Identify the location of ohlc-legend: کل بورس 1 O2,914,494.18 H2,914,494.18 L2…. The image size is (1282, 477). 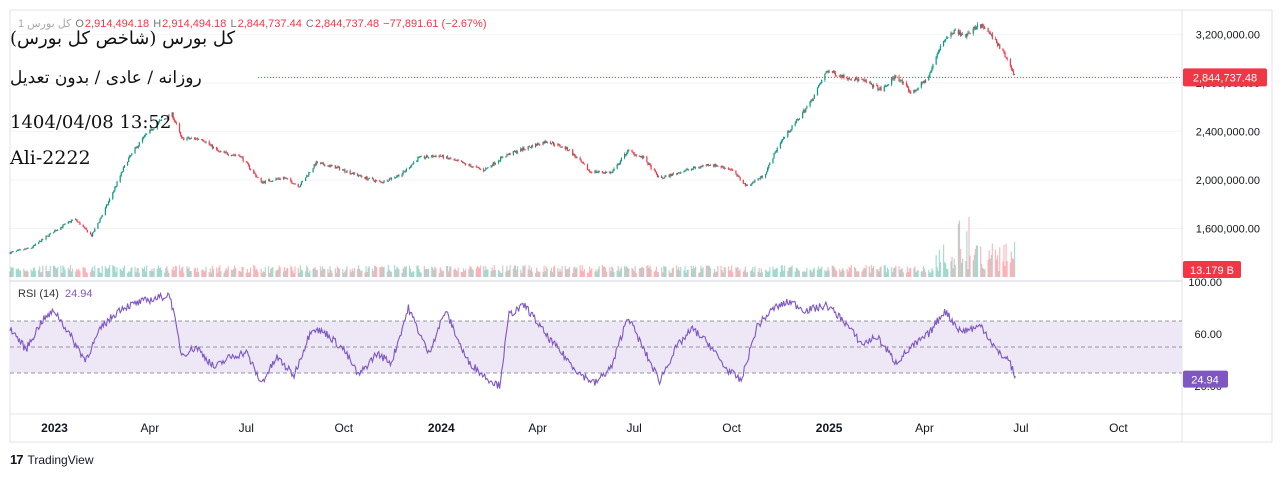
(253, 23).